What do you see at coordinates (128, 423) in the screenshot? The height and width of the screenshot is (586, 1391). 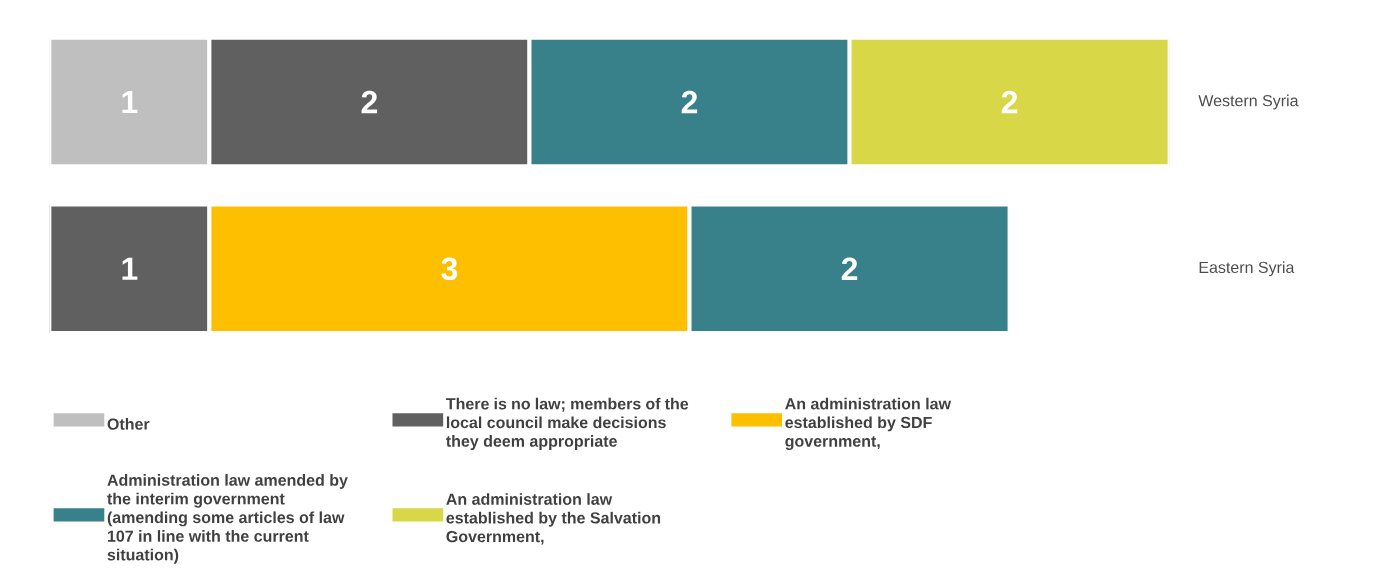 I see `legend-label: Other` at bounding box center [128, 423].